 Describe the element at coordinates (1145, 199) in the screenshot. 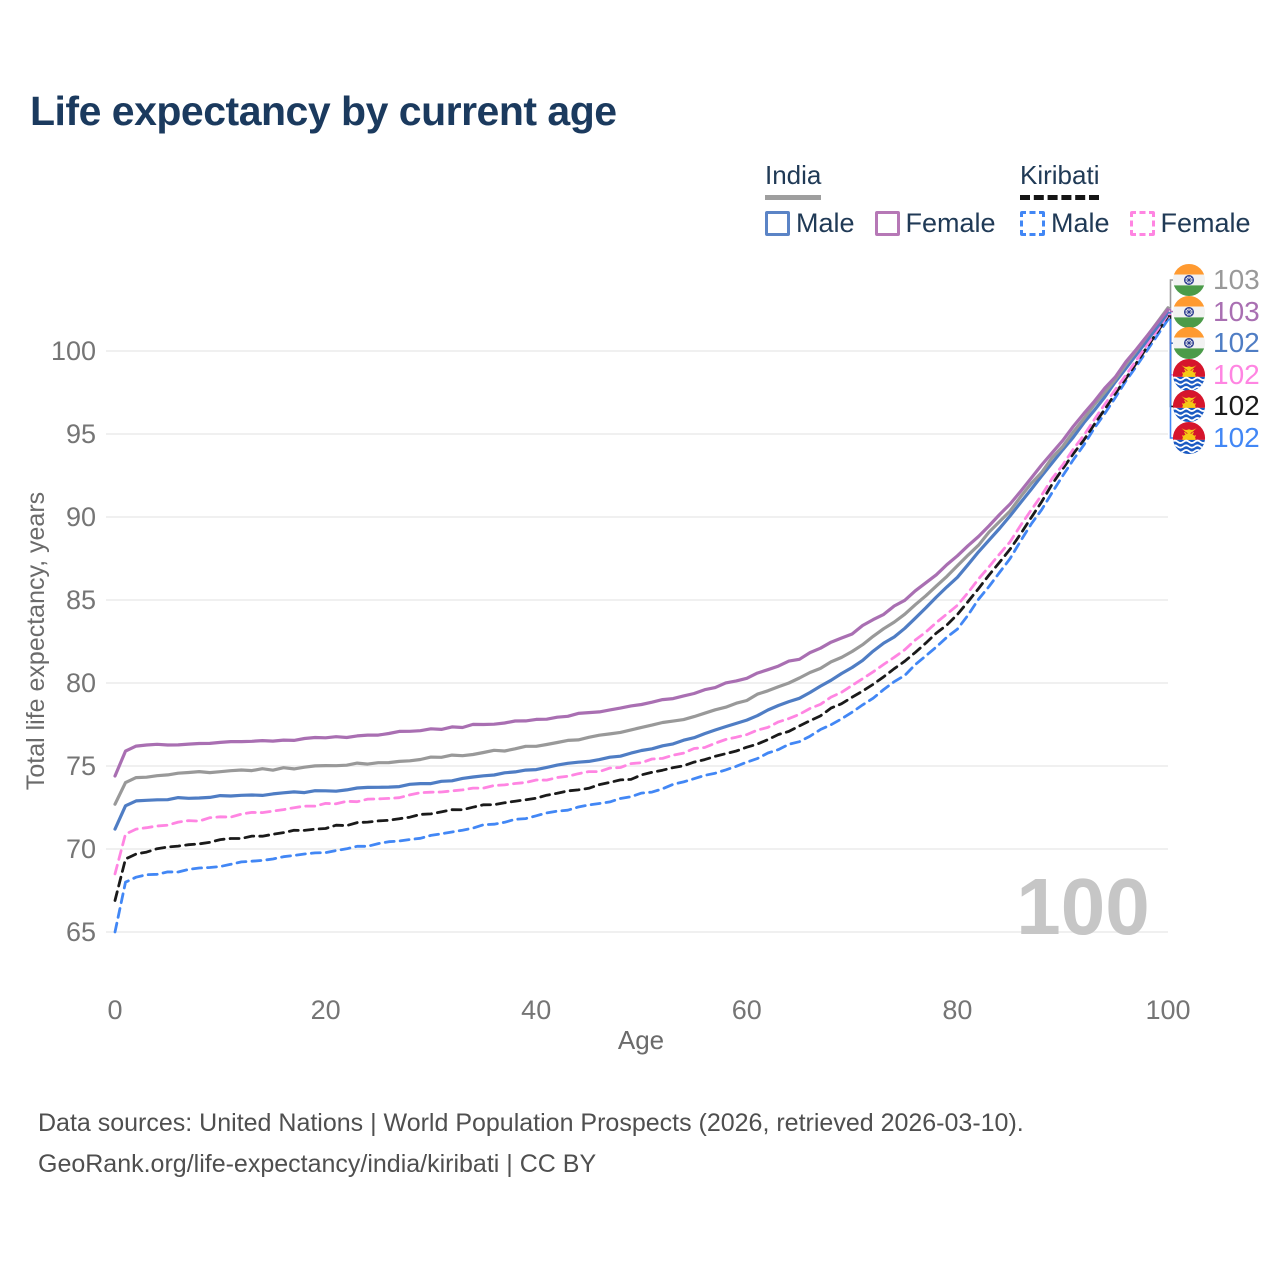

I see `legend-group-kiribati: Kiribati Male Female` at that location.